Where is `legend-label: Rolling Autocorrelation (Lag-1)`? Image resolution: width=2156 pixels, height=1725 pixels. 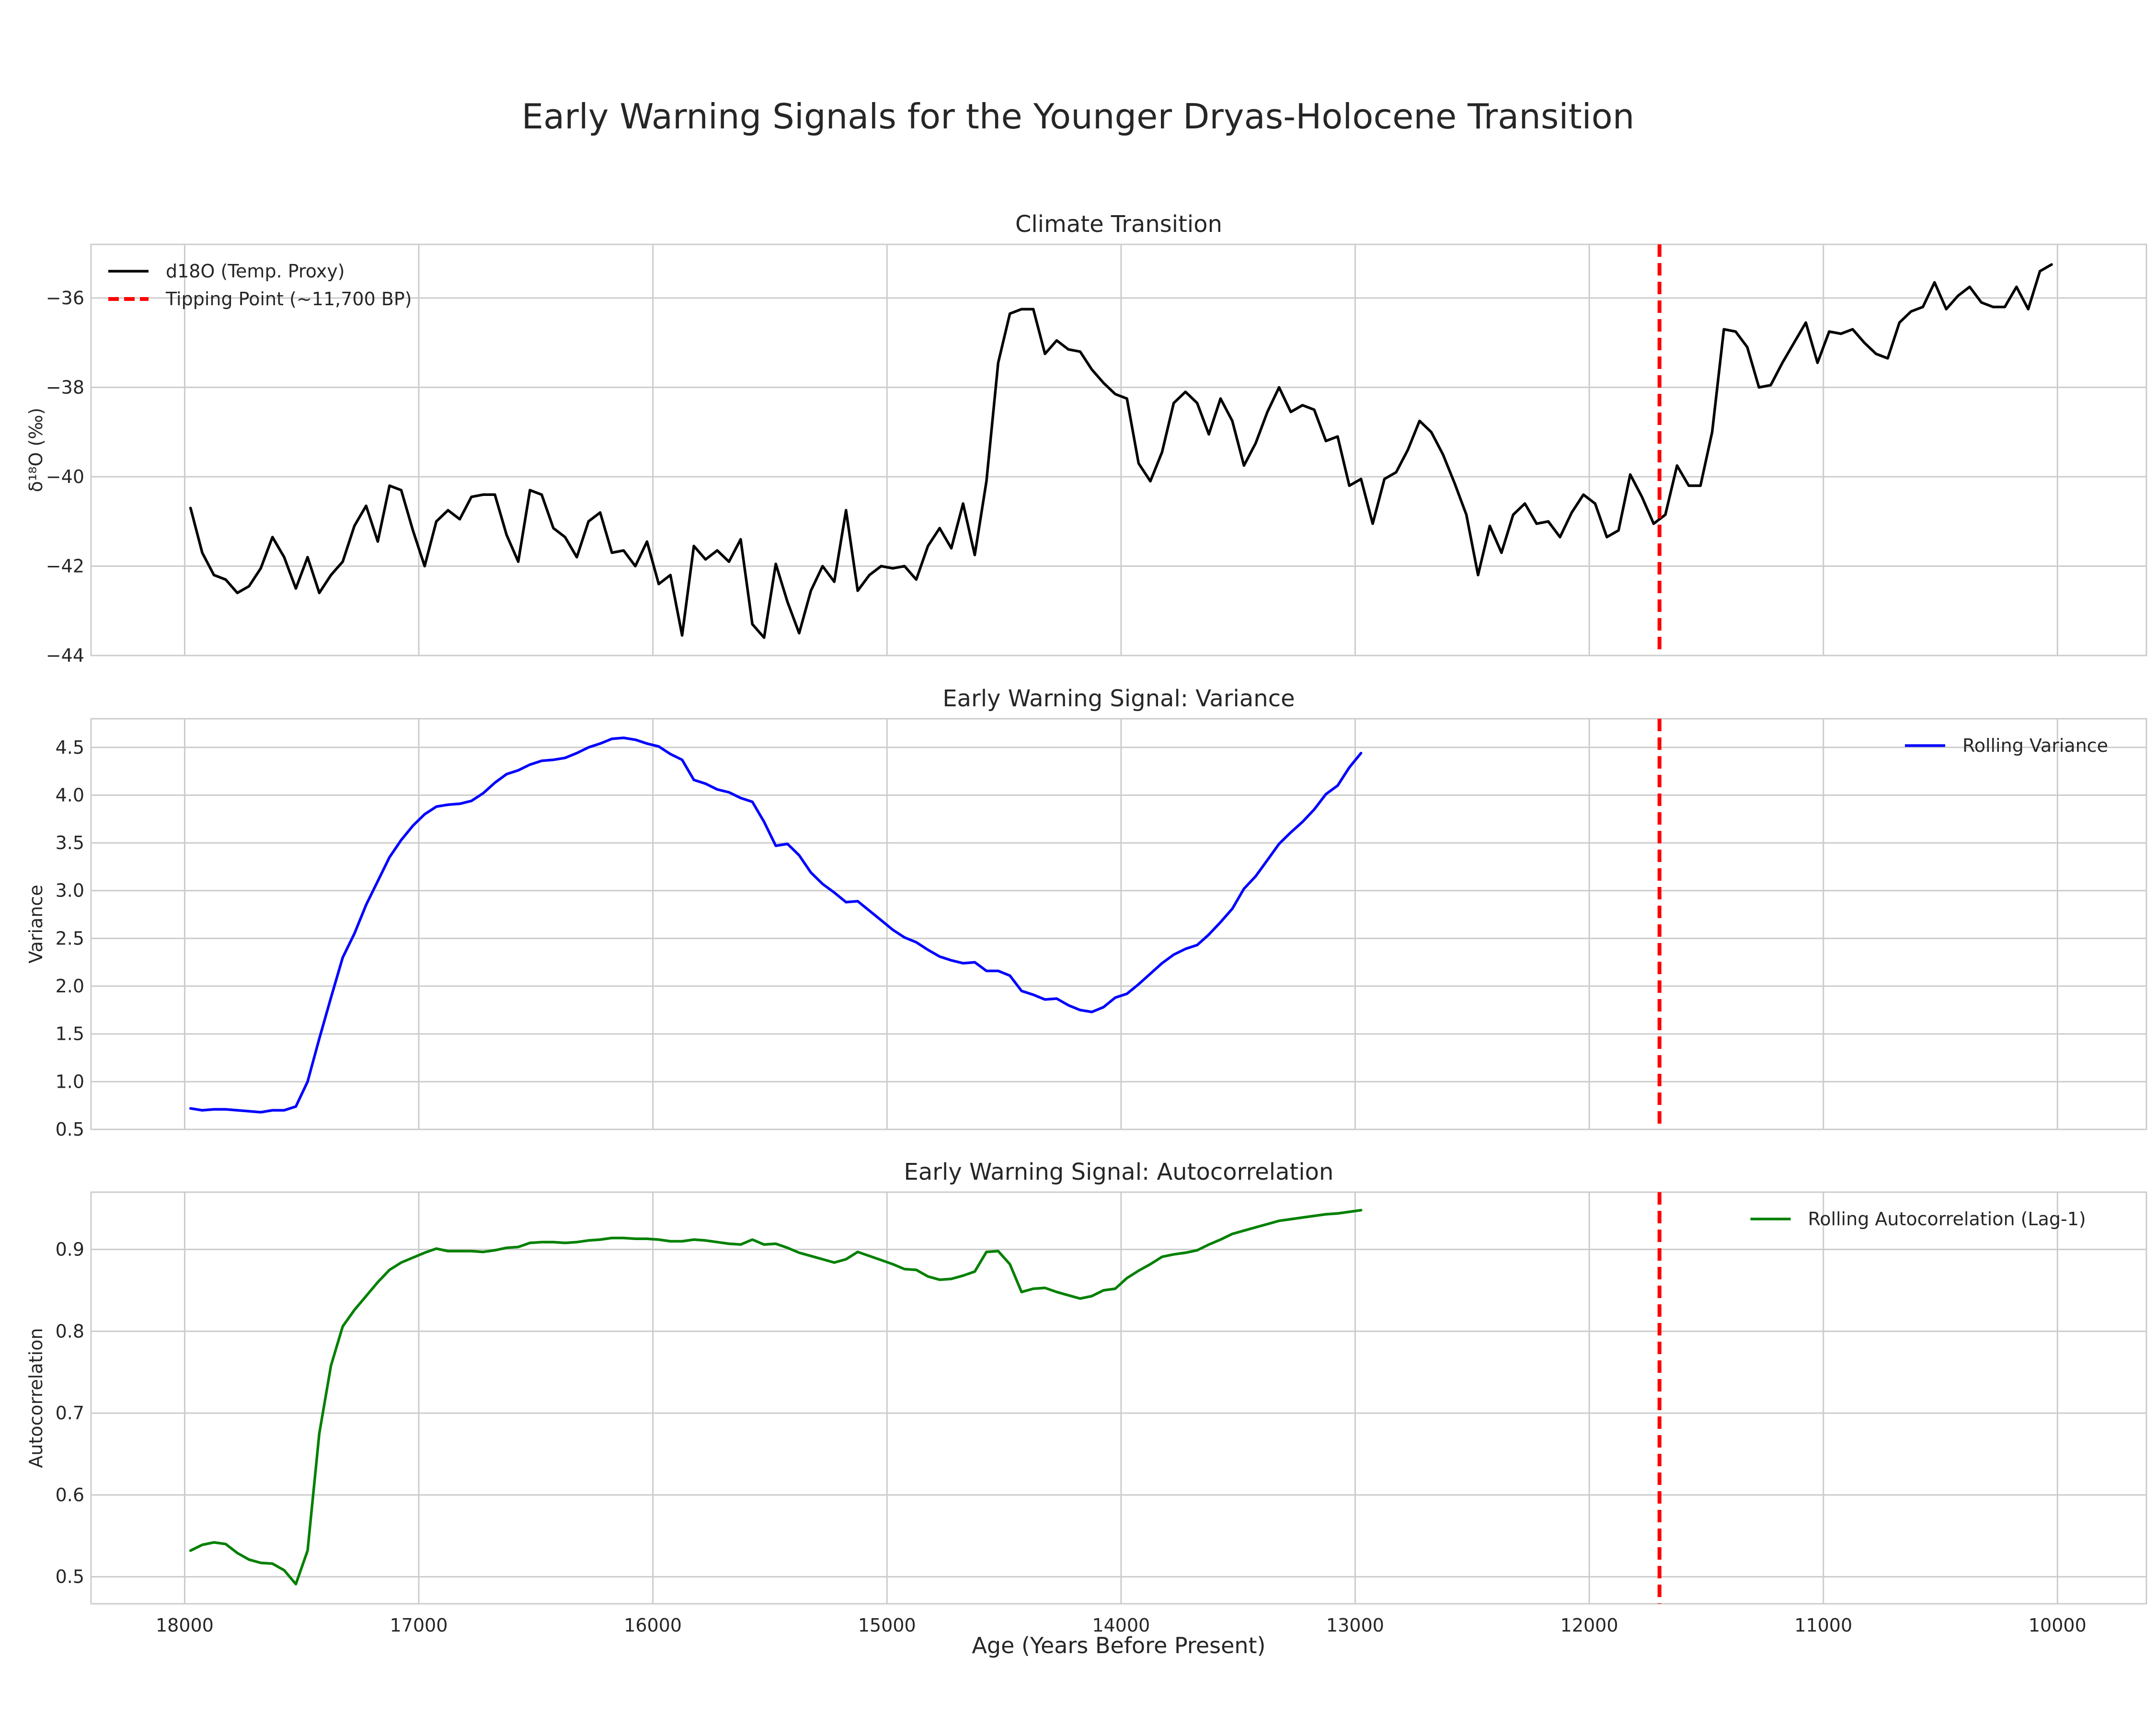
legend-label: Rolling Autocorrelation (Lag-1) is located at coordinates (1947, 1219).